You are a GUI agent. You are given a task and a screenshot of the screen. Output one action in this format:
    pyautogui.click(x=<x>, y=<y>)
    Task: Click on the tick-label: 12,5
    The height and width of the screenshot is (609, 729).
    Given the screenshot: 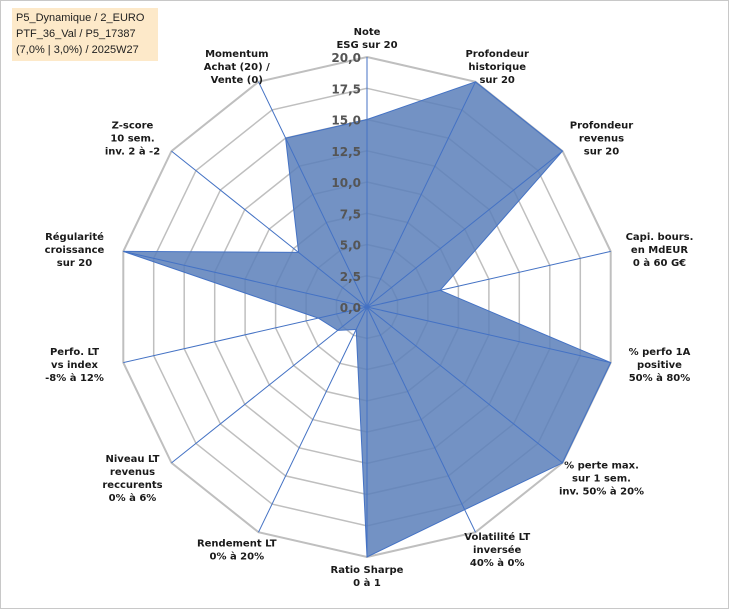 What is the action you would take?
    pyautogui.click(x=346, y=152)
    